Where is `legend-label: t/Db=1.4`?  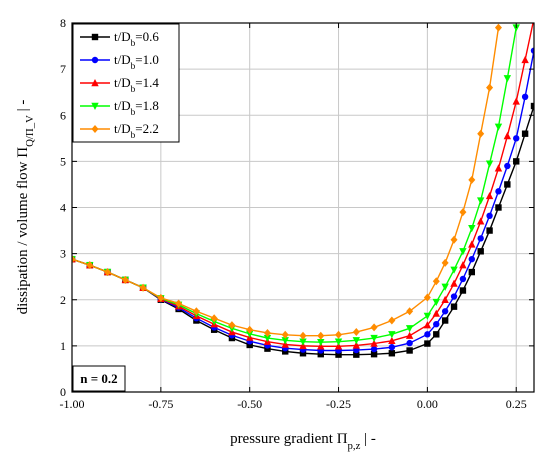 legend-label: t/Db=1.4 is located at coordinates (136, 85).